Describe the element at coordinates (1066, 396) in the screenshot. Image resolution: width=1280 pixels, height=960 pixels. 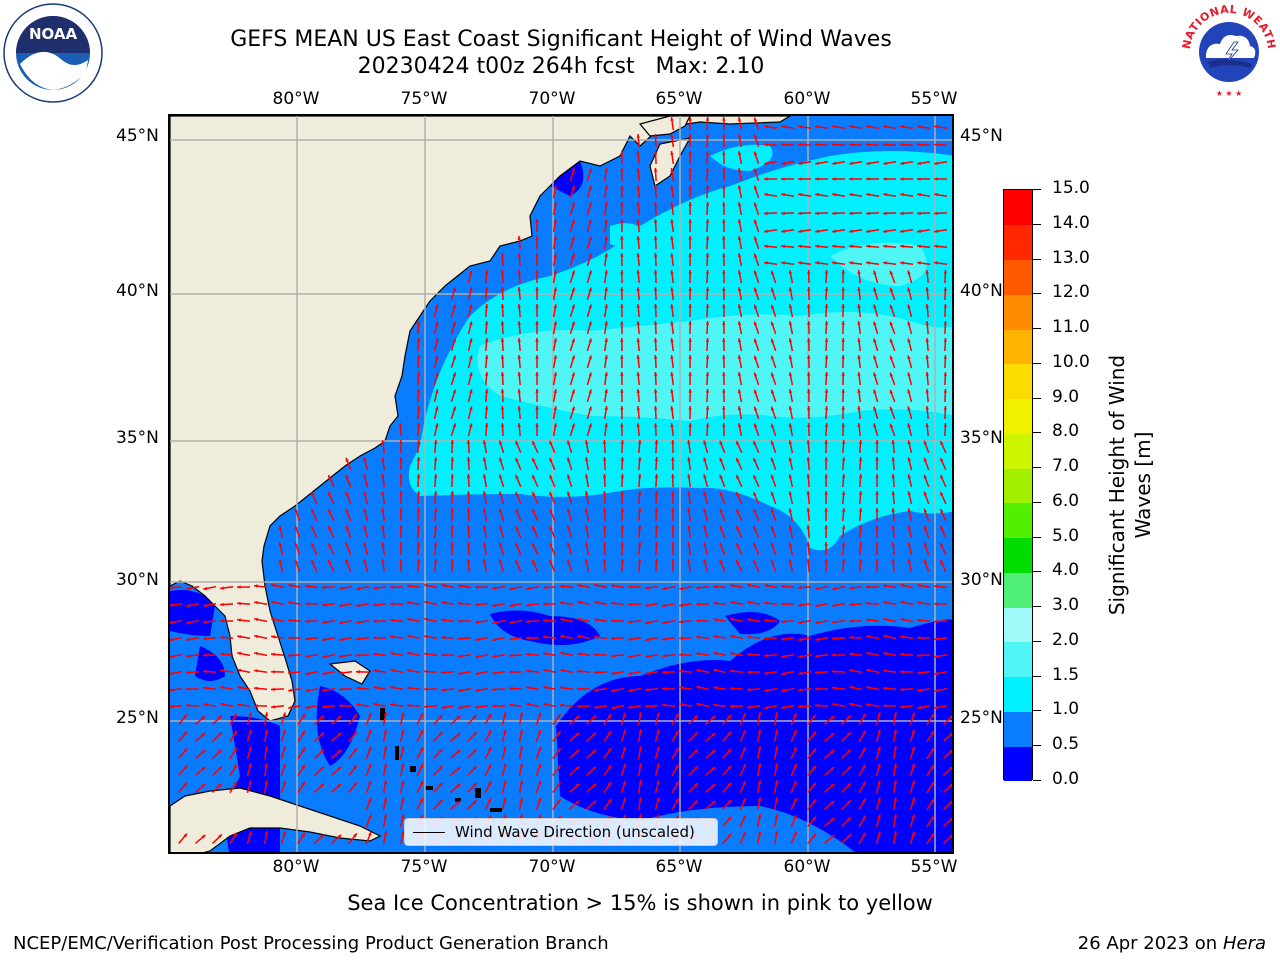
I see `colorbar-tick-label: 9.0` at that location.